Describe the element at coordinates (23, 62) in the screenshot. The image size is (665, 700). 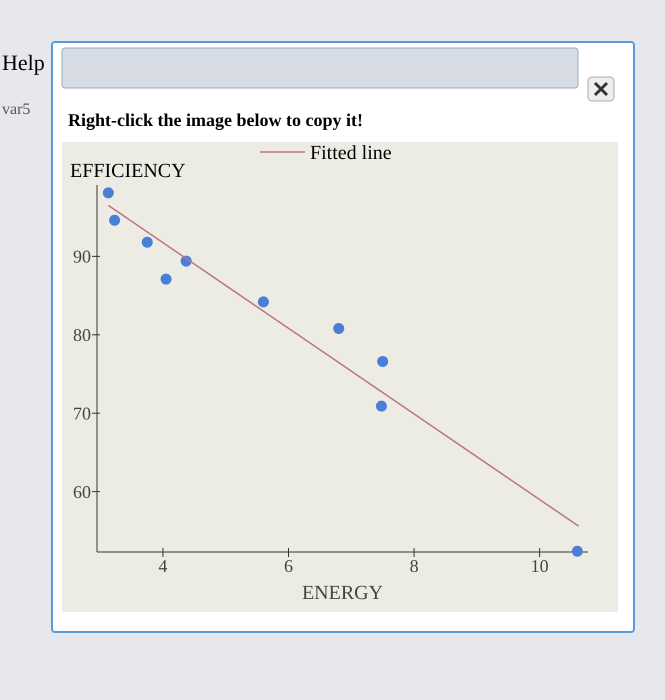
I see `text: Help` at that location.